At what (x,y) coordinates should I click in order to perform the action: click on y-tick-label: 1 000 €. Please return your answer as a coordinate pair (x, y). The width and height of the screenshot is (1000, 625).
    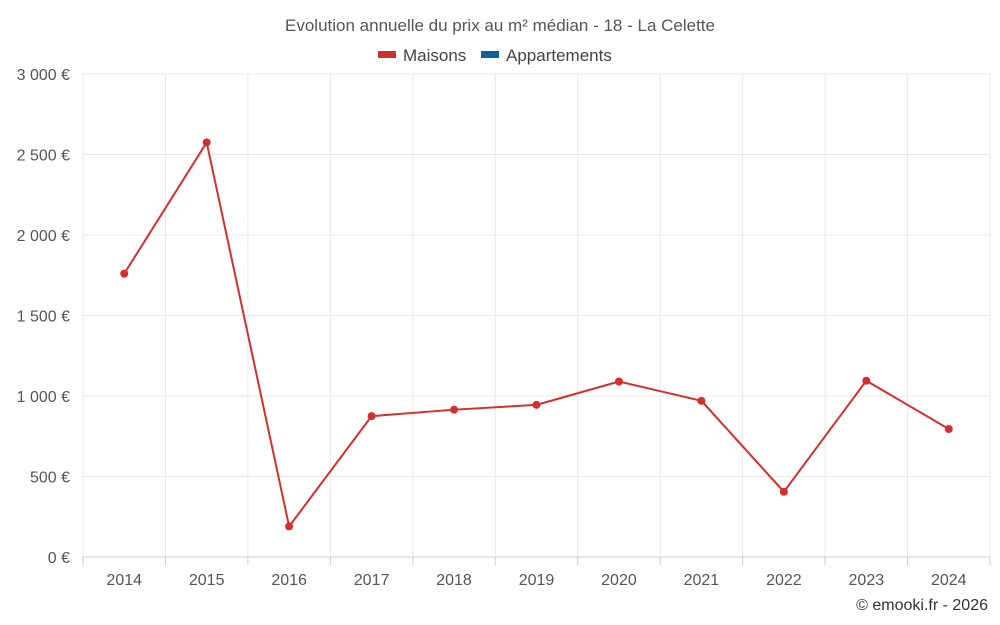
    Looking at the image, I should click on (43, 397).